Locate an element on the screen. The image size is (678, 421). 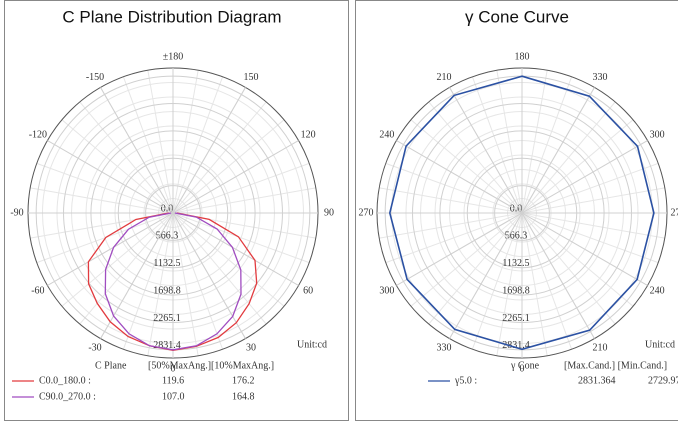
r-tick-label: 1698.8 is located at coordinates (516, 290).